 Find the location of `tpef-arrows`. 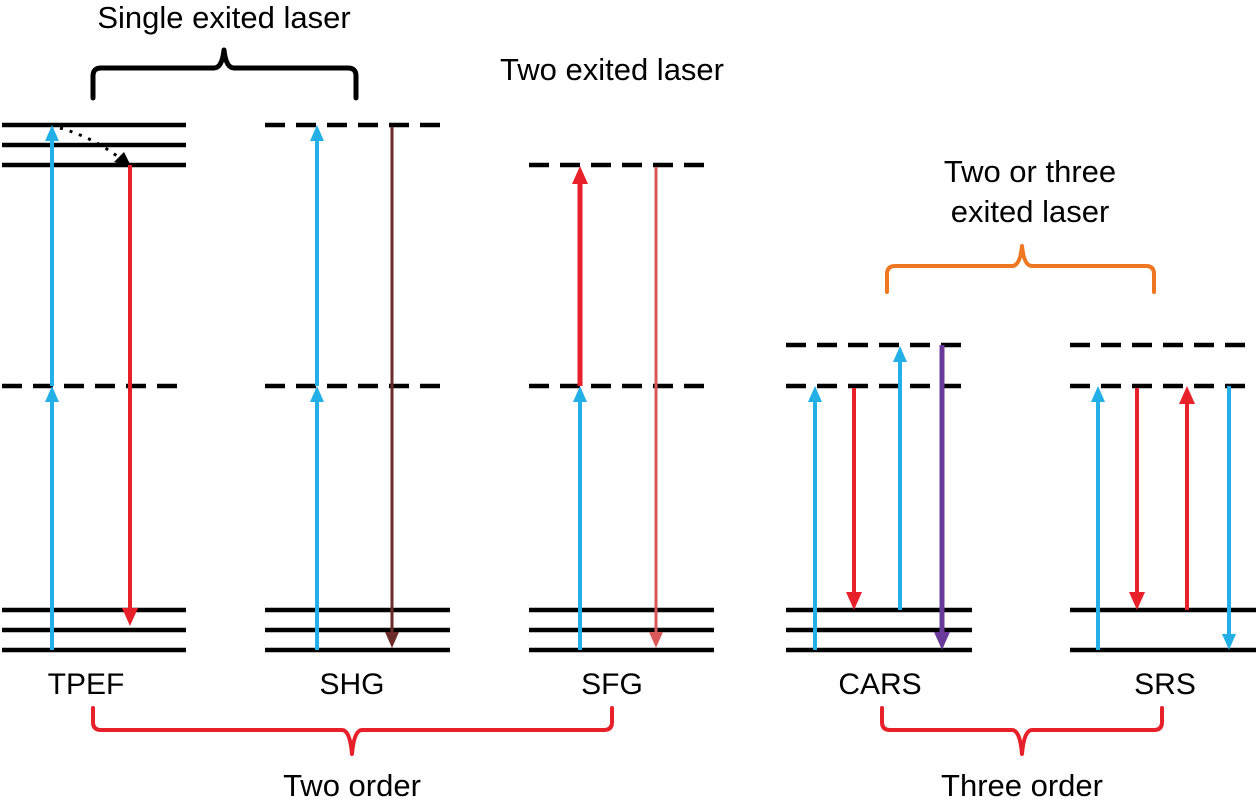

tpef-arrows is located at coordinates (91, 387).